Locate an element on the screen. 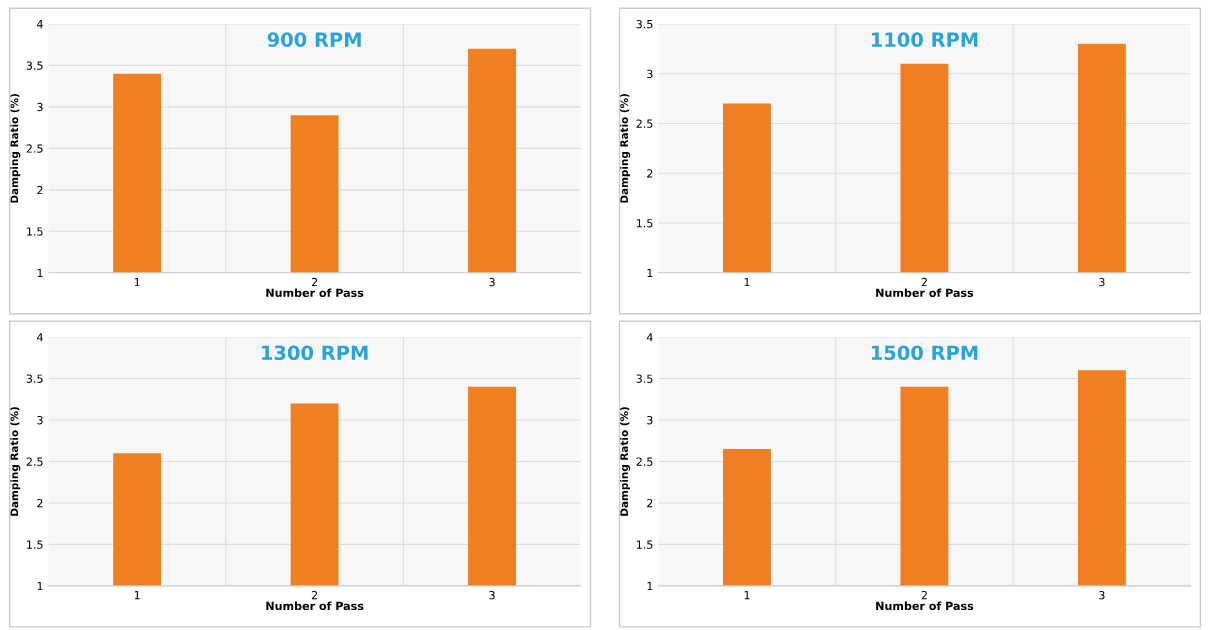 The width and height of the screenshot is (1210, 630). chart-title: 1300 RPM is located at coordinates (315, 353).